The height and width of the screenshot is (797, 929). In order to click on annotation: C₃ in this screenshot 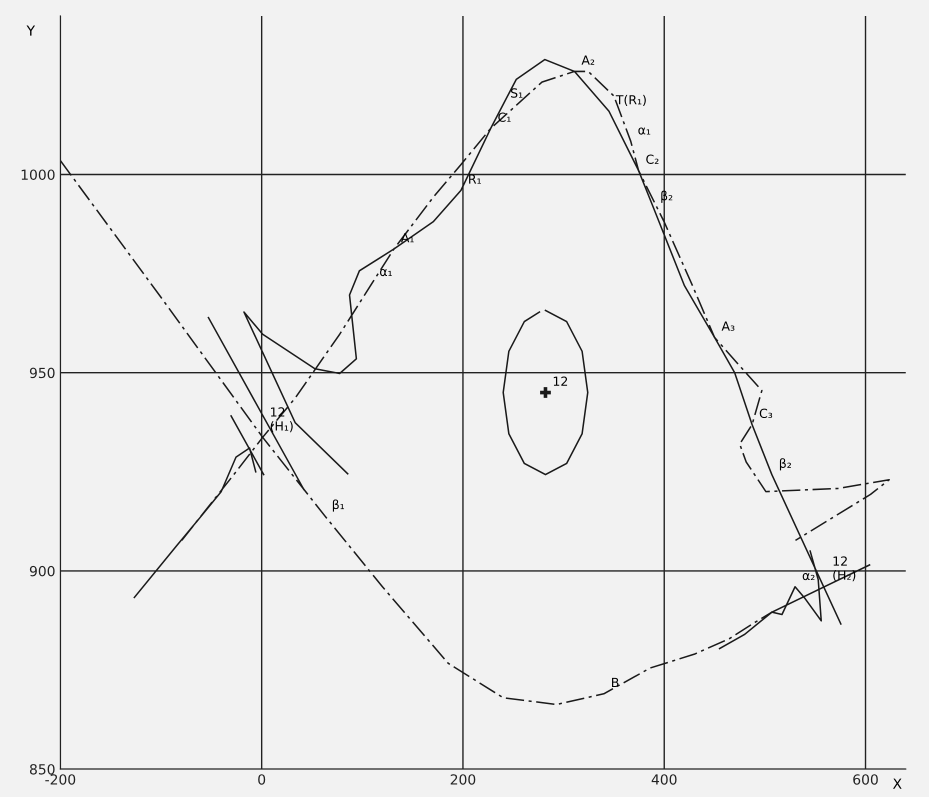, I will do `click(766, 413)`.